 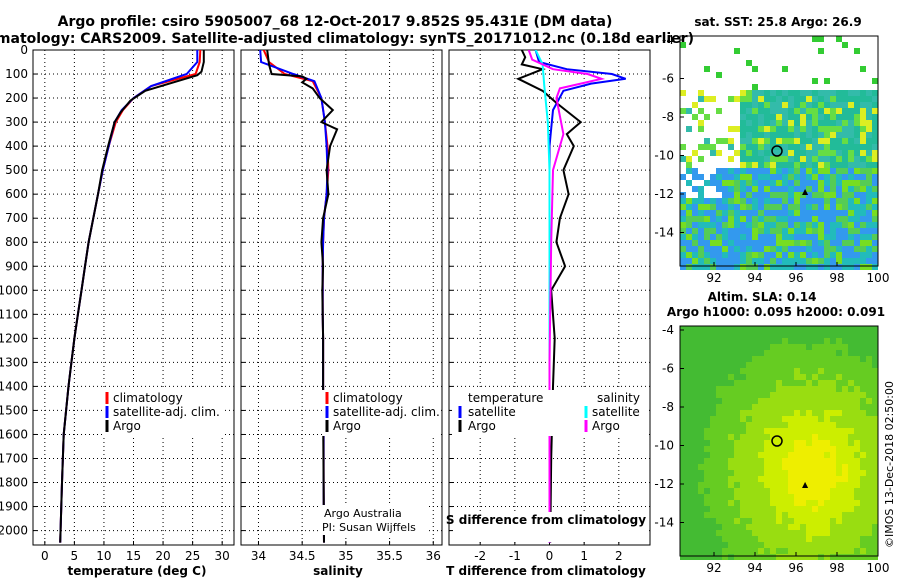 What do you see at coordinates (480, 556) in the screenshot?
I see `x-tick-label: -2` at bounding box center [480, 556].